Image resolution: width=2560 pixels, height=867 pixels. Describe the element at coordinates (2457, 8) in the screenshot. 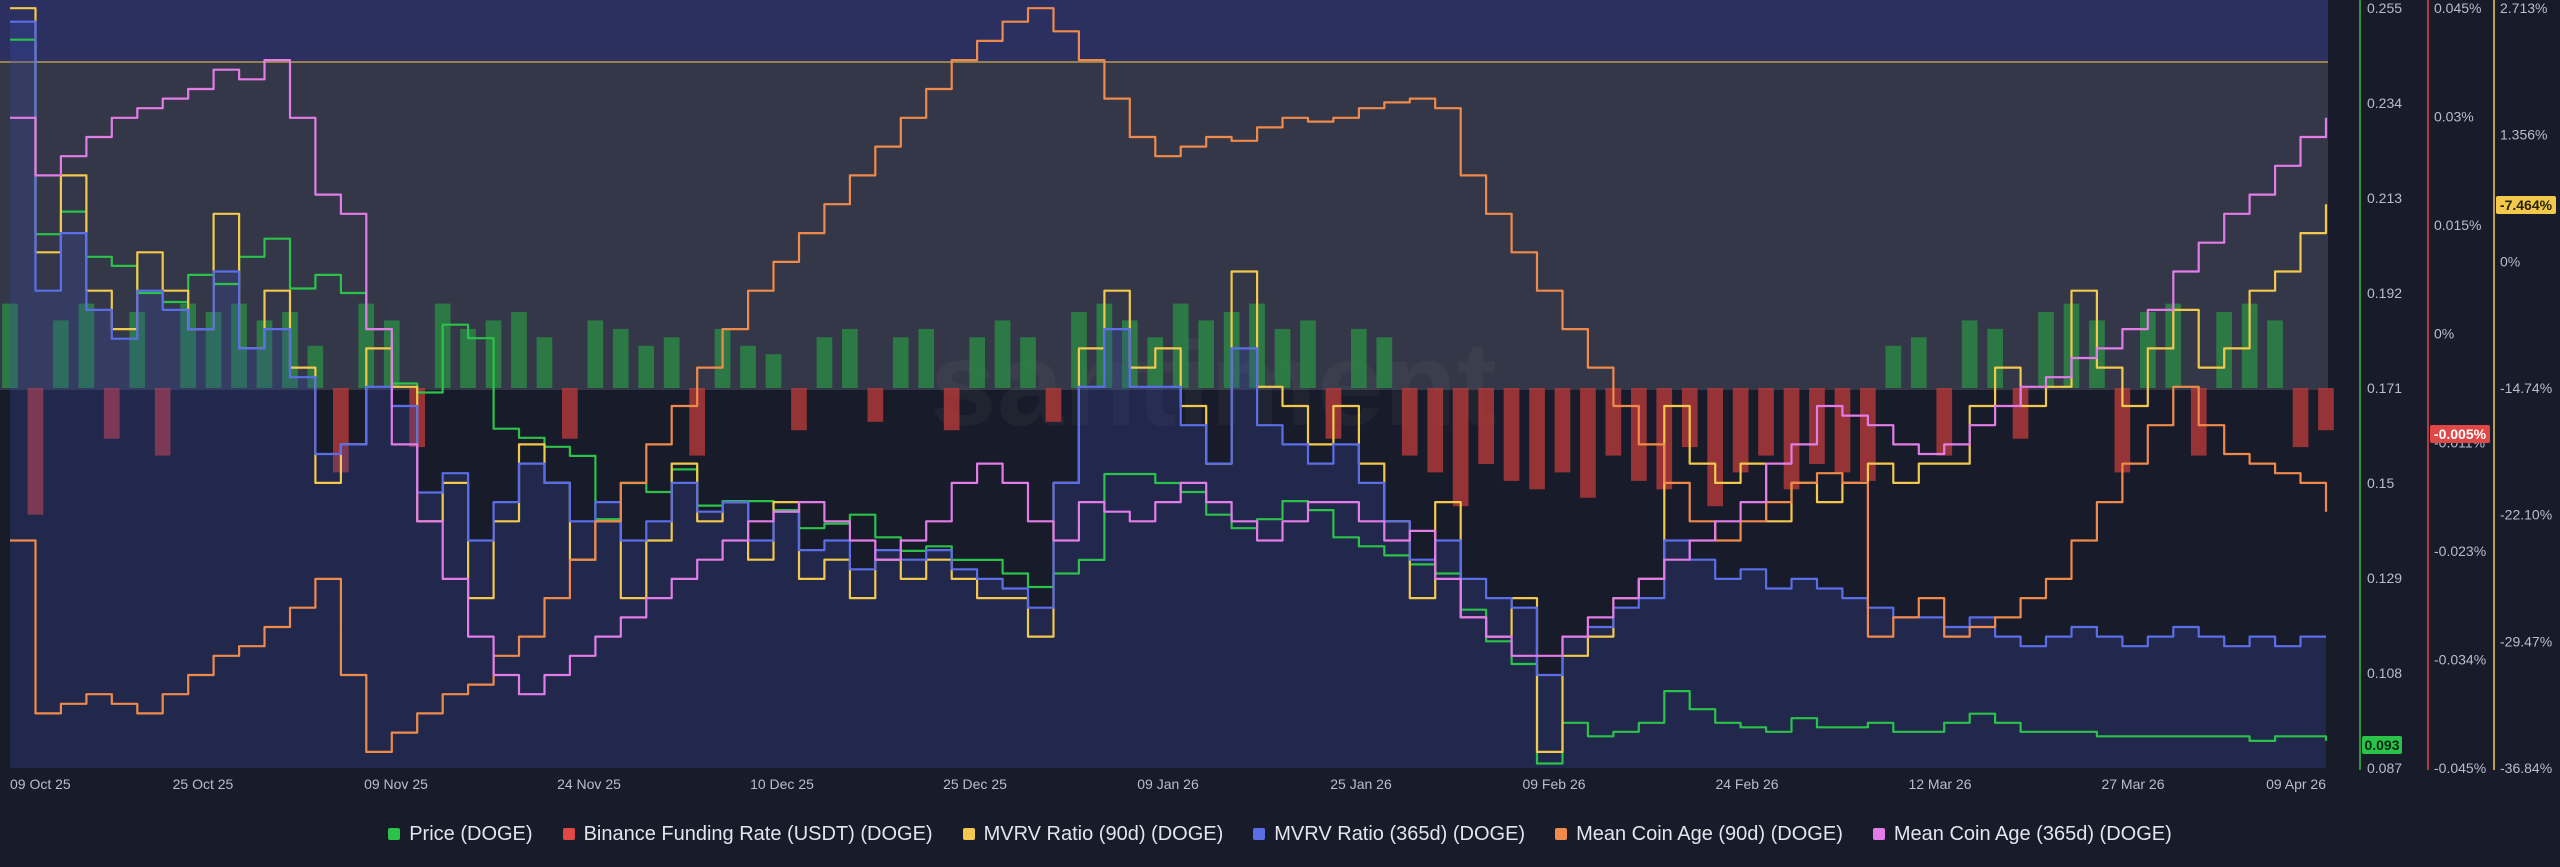

I see `axis-tick-label: 0.045%` at that location.